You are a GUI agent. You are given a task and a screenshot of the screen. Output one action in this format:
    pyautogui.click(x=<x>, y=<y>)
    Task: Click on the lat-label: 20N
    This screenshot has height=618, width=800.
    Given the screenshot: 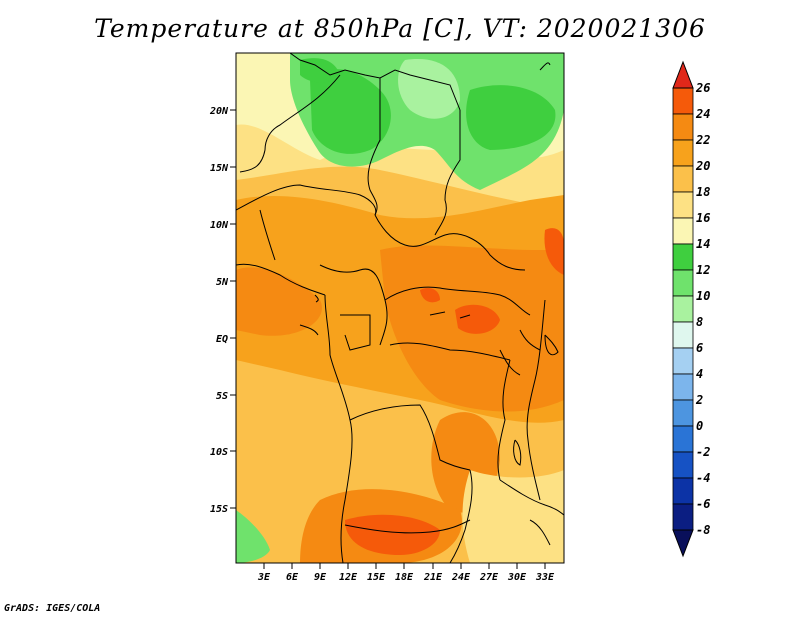 What is the action you would take?
    pyautogui.click(x=219, y=111)
    